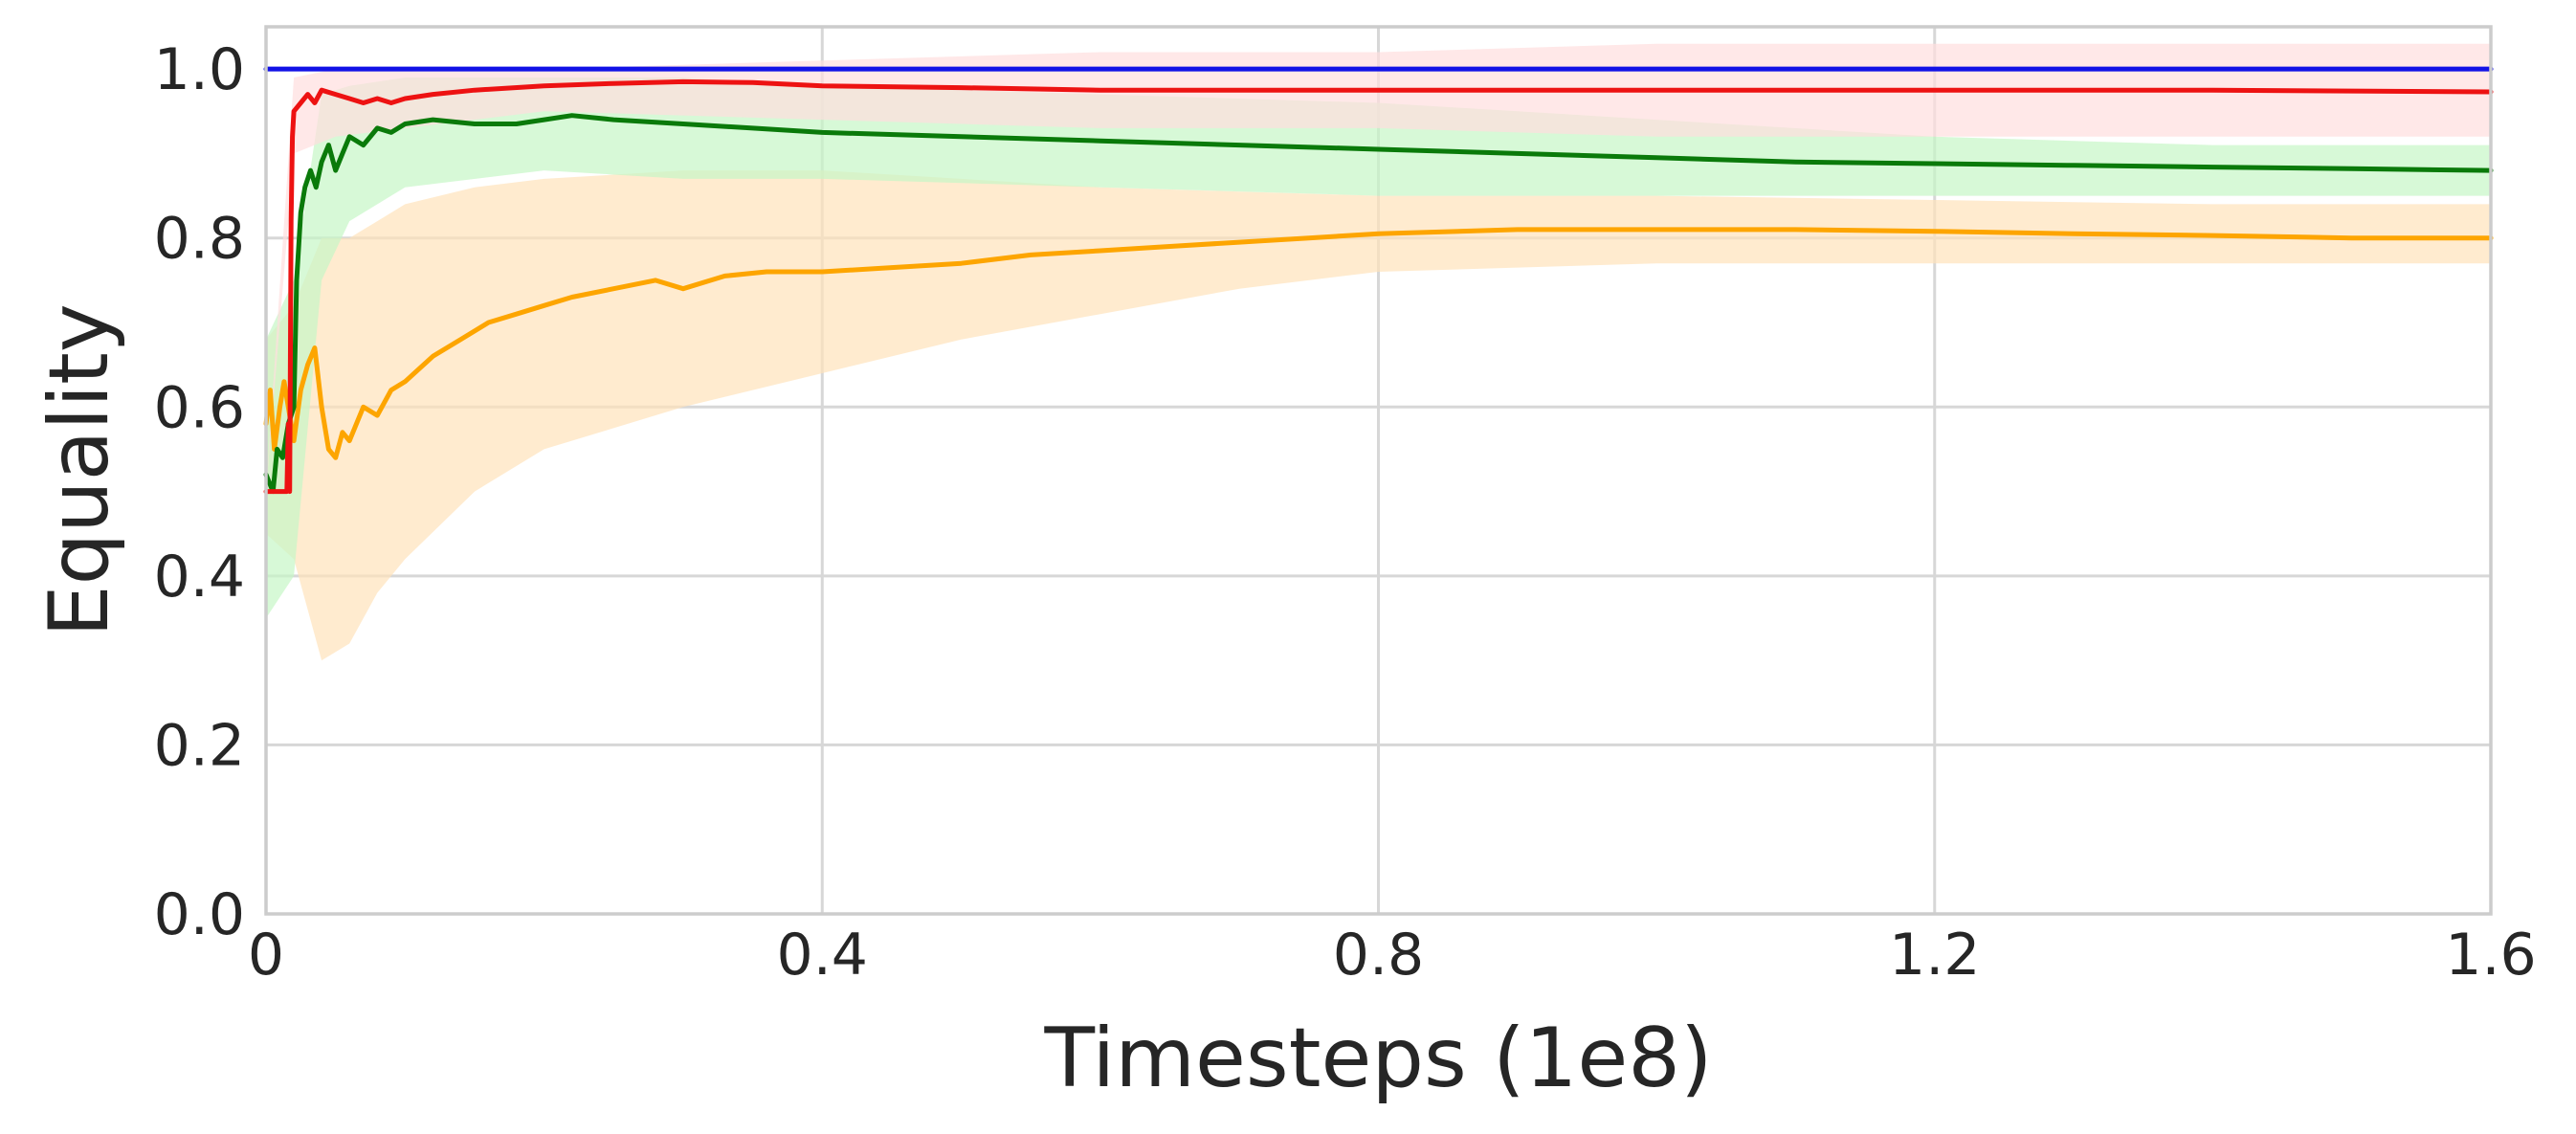 The height and width of the screenshot is (1134, 2576). What do you see at coordinates (266, 955) in the screenshot?
I see `x-tick-label: 0` at bounding box center [266, 955].